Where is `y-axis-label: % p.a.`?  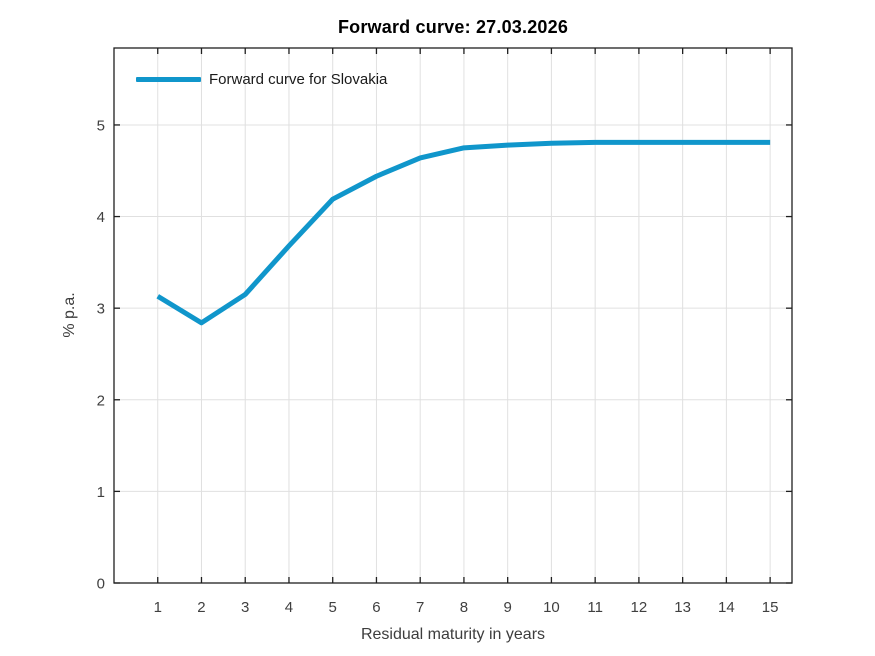 y-axis-label: % p.a. is located at coordinates (69, 315).